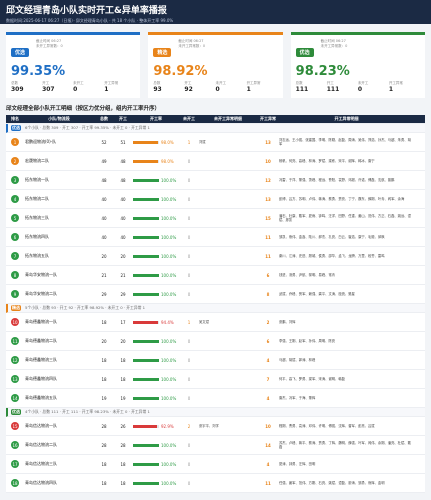 This screenshot has width=431, height=500. I want to click on rank-badge: 11, so click(15, 341).